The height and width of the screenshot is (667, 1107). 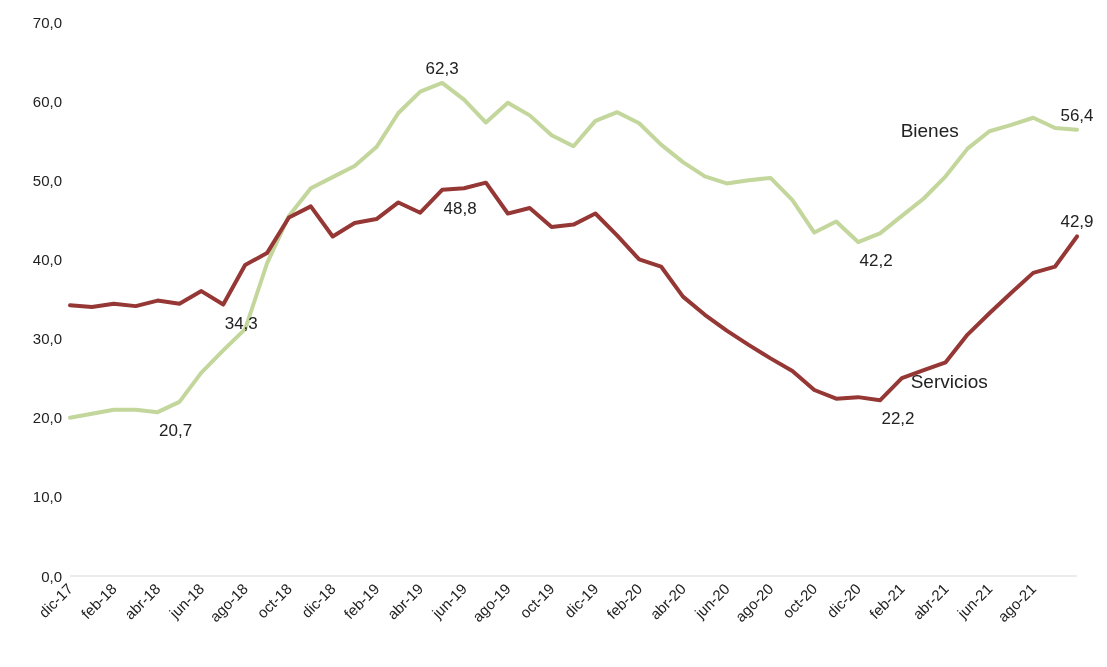 What do you see at coordinates (51, 576) in the screenshot?
I see `y-tick-label: 0,0` at bounding box center [51, 576].